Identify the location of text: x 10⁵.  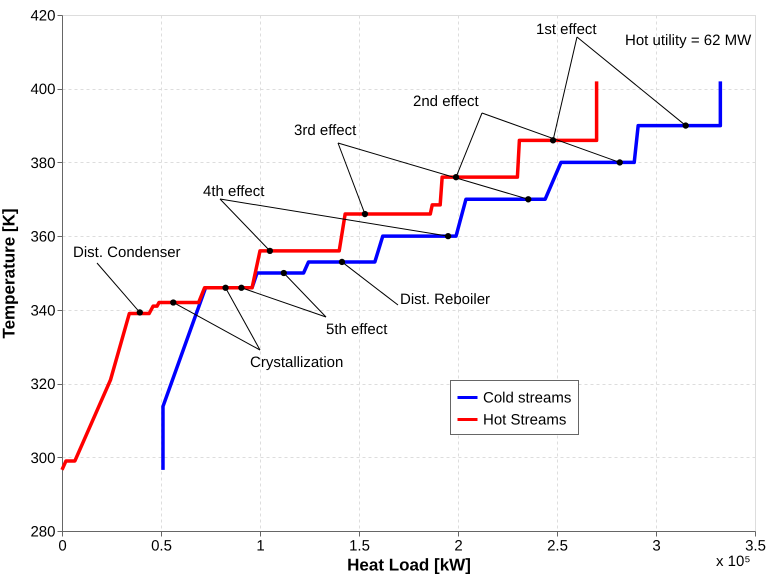
(733, 561).